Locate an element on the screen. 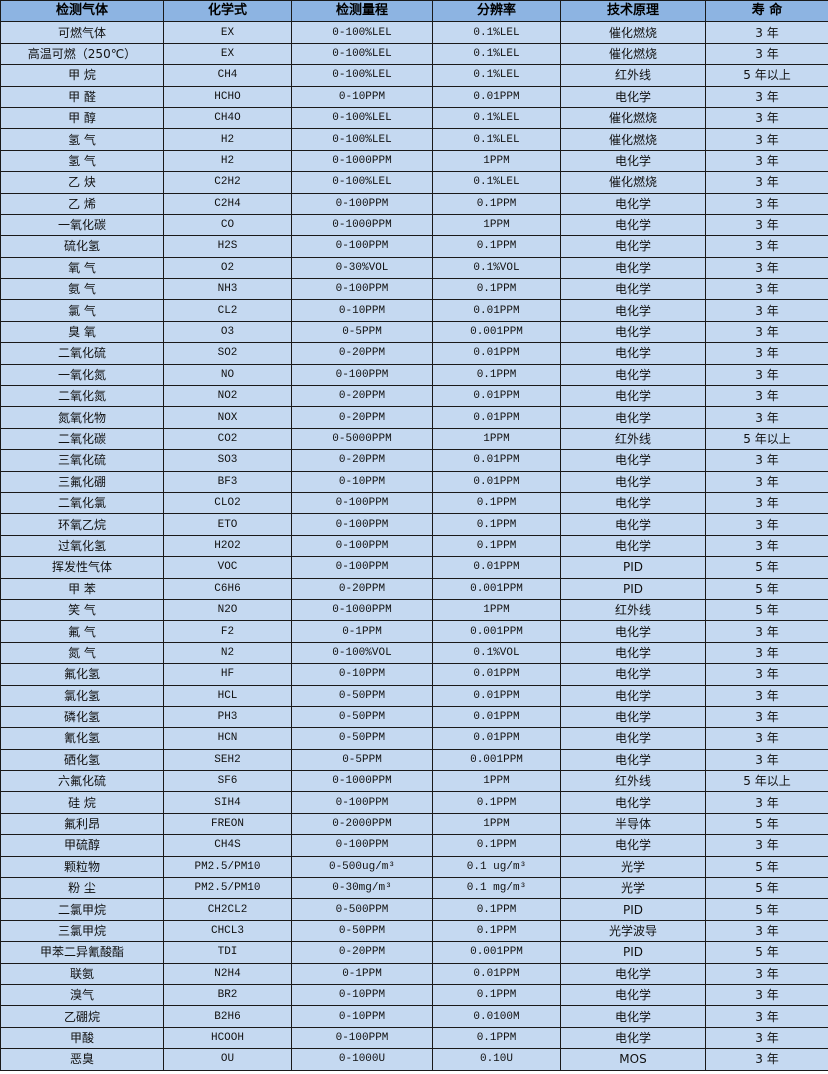 The width and height of the screenshot is (828, 1074). table-row: 挥发性气体 VOC 0-100PPM 0.01PPM PID 5 年 is located at coordinates (414, 567).